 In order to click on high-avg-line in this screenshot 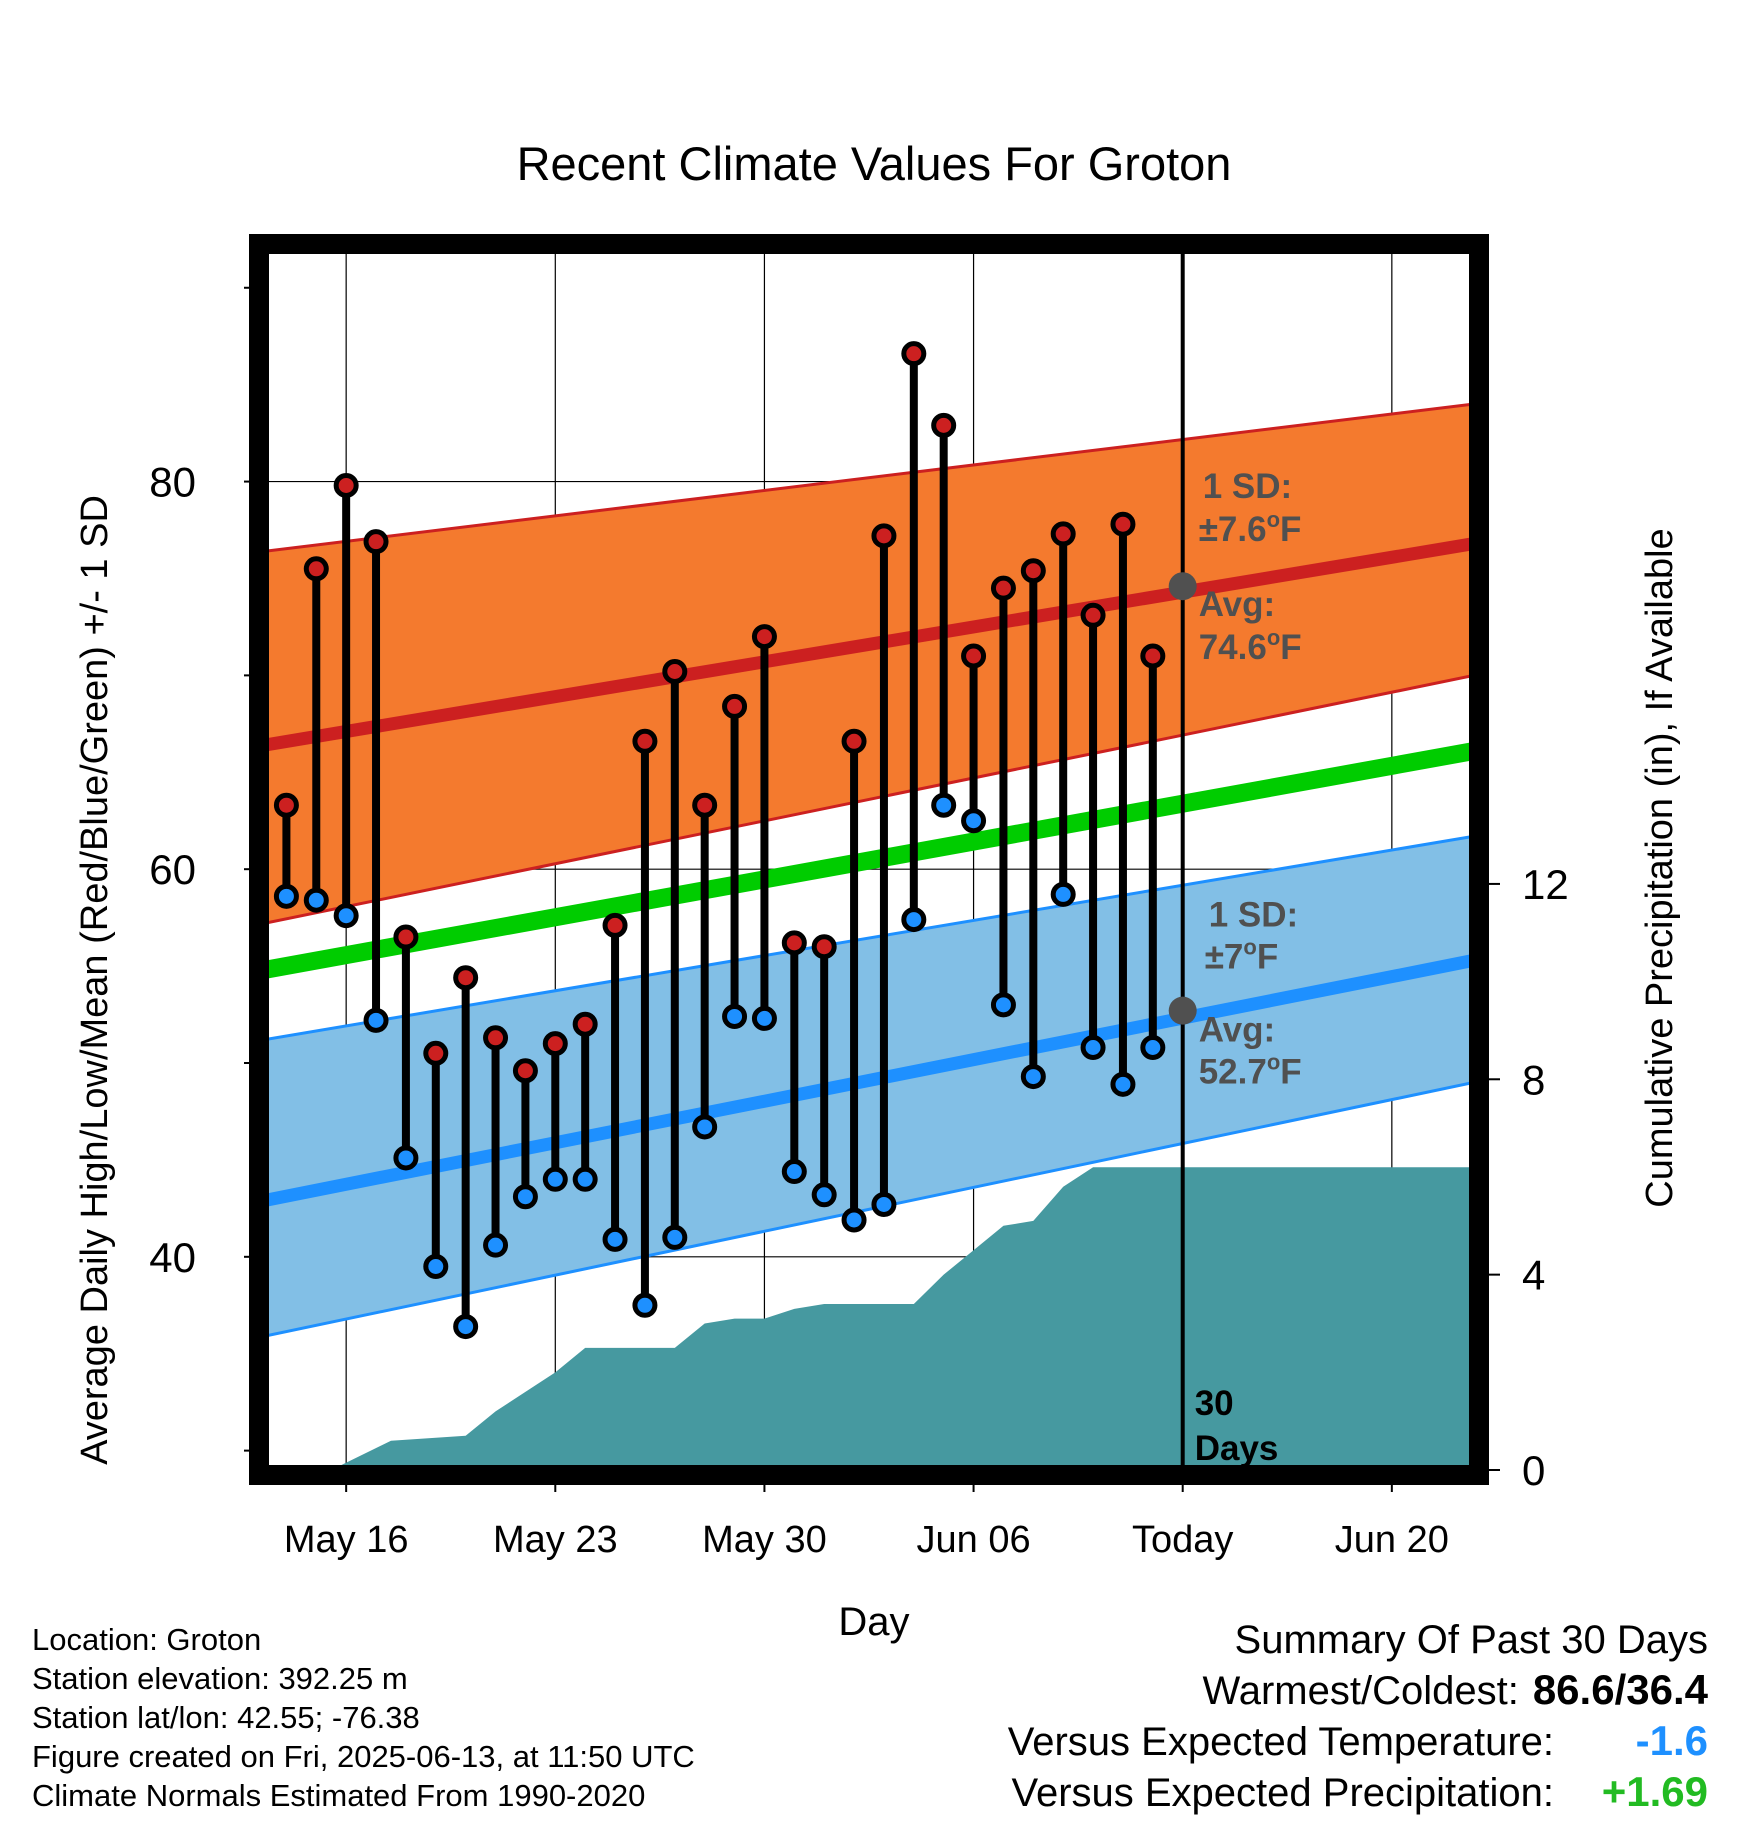, I will do `click(869, 644)`.